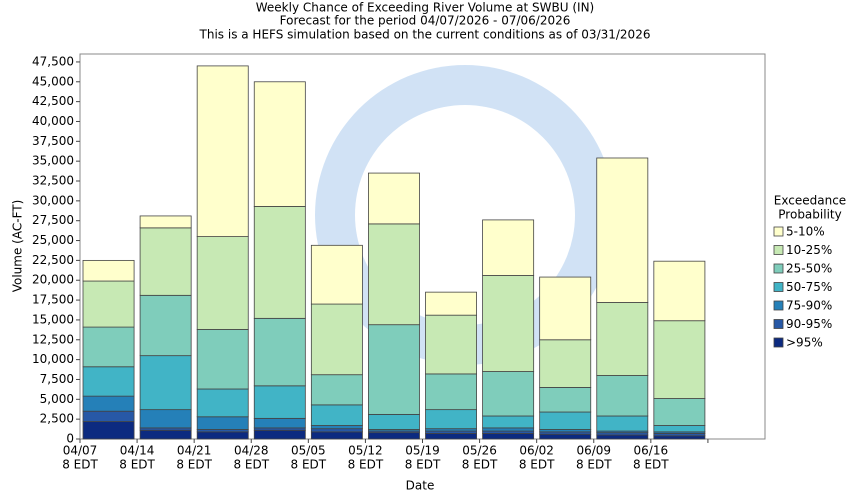 This screenshot has height=500, width=850. What do you see at coordinates (810, 201) in the screenshot?
I see `legend-title: Exceedance` at bounding box center [810, 201].